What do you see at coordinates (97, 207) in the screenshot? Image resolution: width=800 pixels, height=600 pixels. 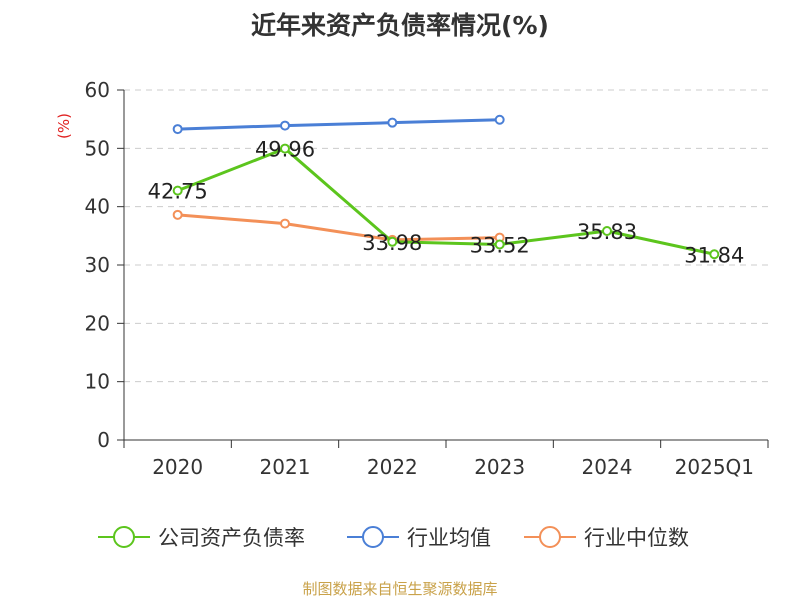 I see `y-tick-label: 40` at bounding box center [97, 207].